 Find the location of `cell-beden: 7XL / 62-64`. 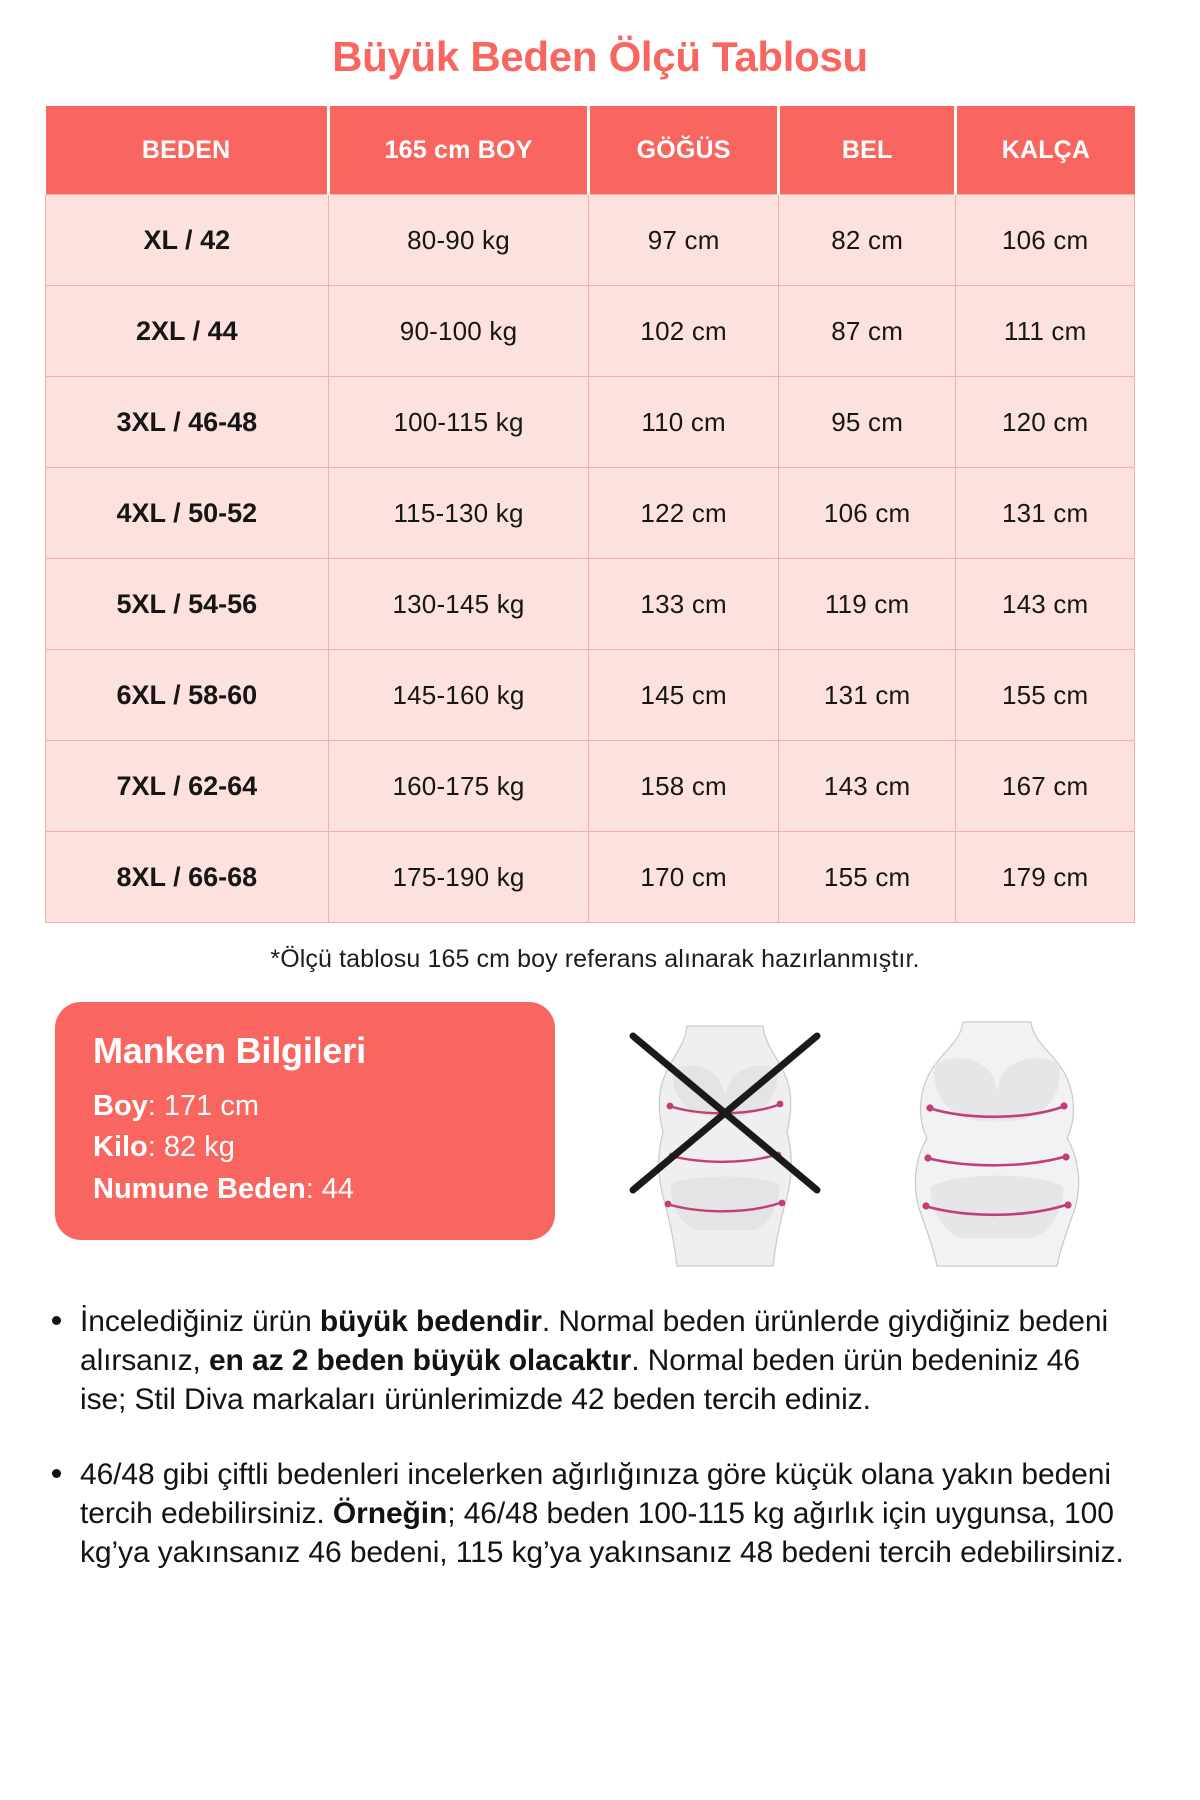

cell-beden: 7XL / 62-64 is located at coordinates (187, 786).